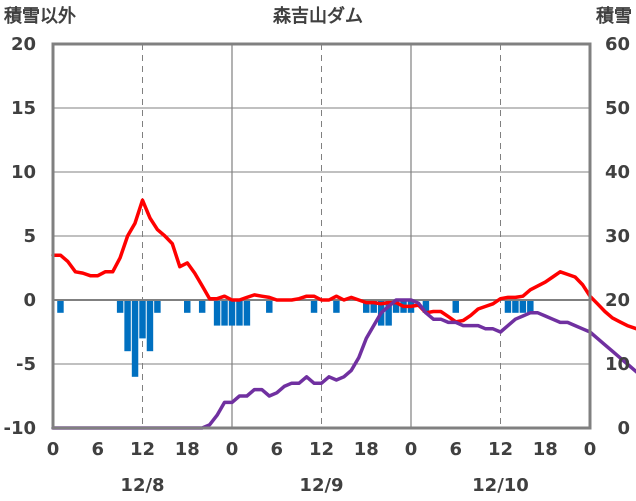 The height and width of the screenshot is (501, 636). Describe the element at coordinates (500, 485) in the screenshot. I see `date-label: 12/10` at that location.